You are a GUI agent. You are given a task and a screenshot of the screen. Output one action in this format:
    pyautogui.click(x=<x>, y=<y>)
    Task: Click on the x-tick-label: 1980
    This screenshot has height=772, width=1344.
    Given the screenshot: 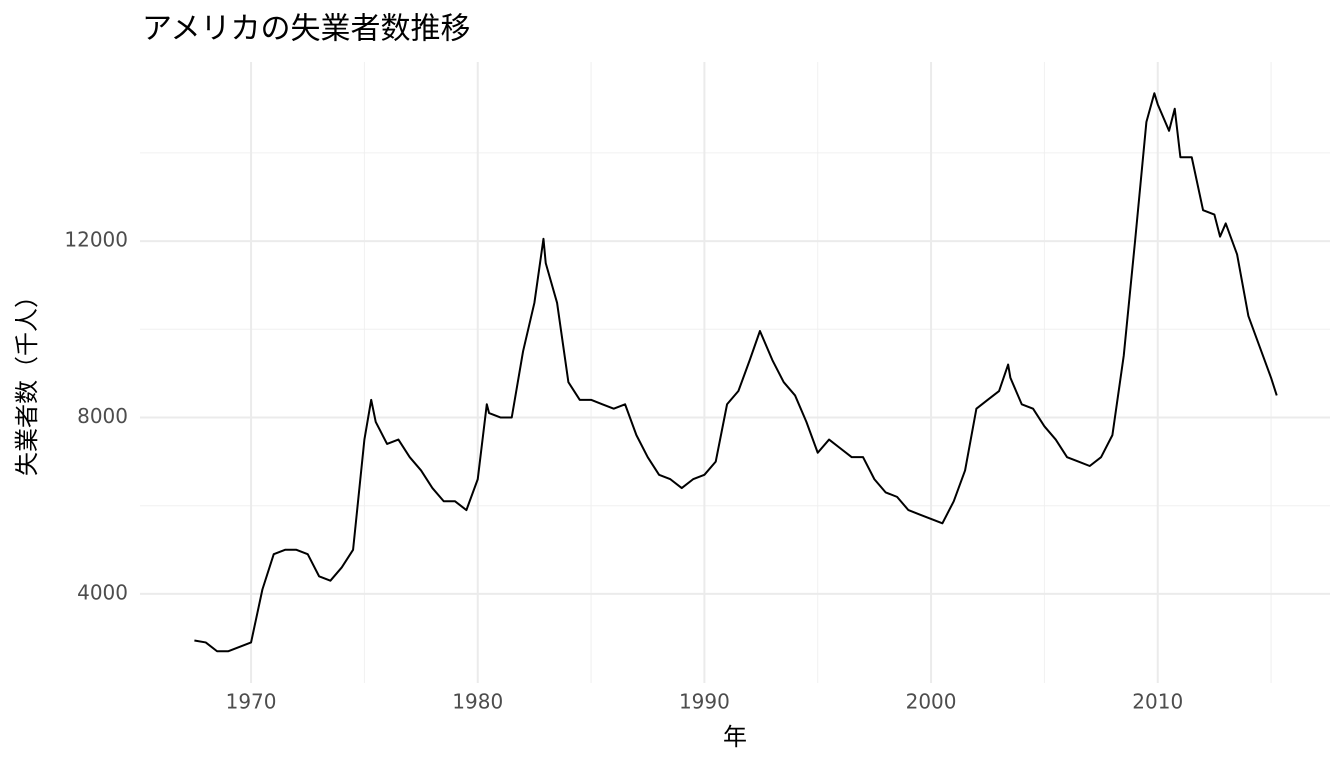 What is the action you would take?
    pyautogui.click(x=477, y=702)
    